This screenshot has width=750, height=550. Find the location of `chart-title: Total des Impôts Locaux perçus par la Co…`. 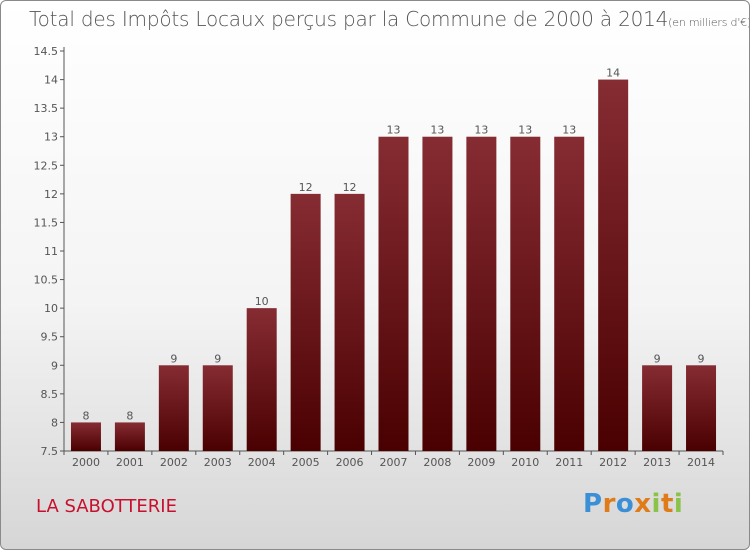

chart-title: Total des Impôts Locaux perçus par la Co… is located at coordinates (389, 19).